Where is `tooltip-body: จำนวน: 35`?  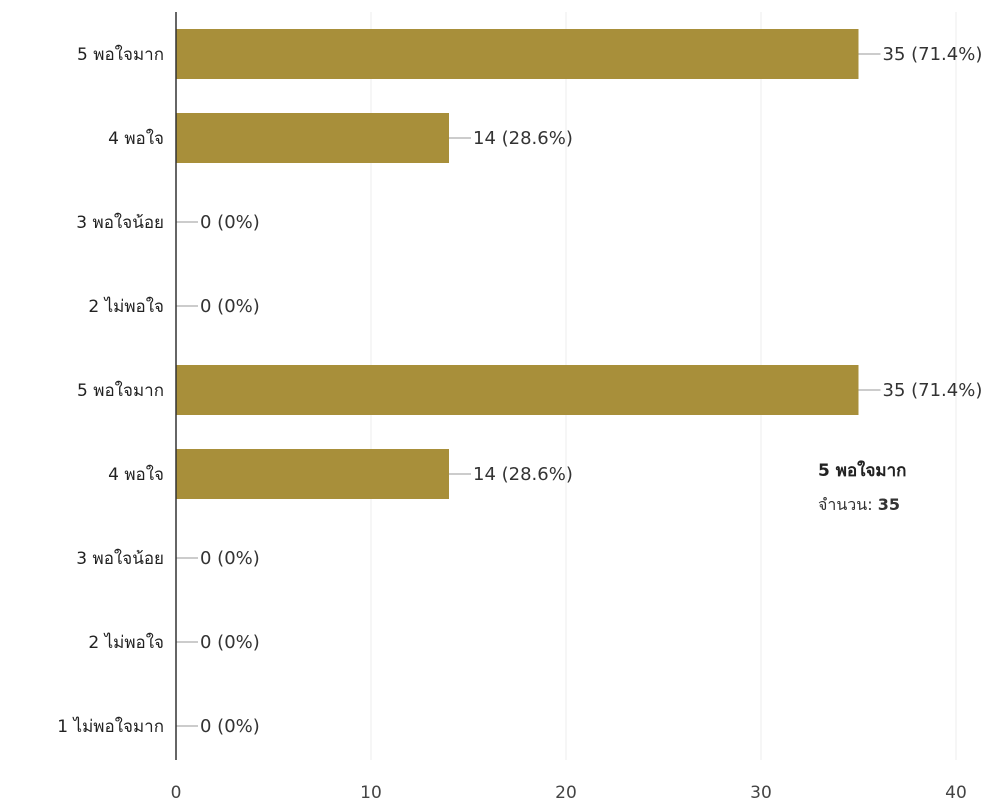 tooltip-body: จำนวน: 35 is located at coordinates (859, 504).